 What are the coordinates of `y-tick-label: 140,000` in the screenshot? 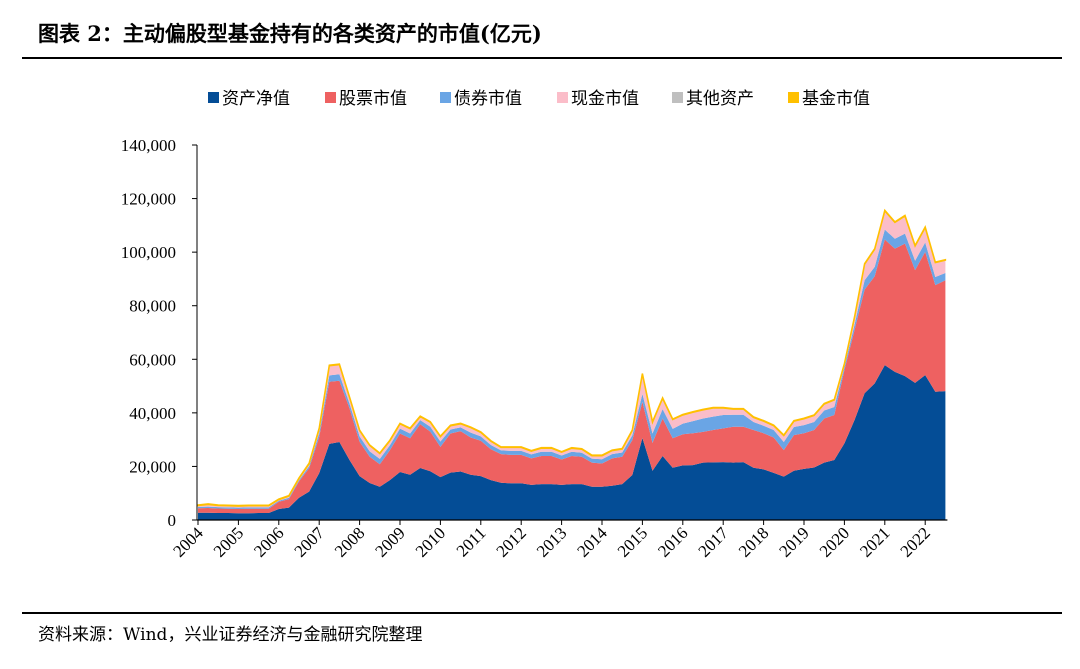 It's located at (148, 145).